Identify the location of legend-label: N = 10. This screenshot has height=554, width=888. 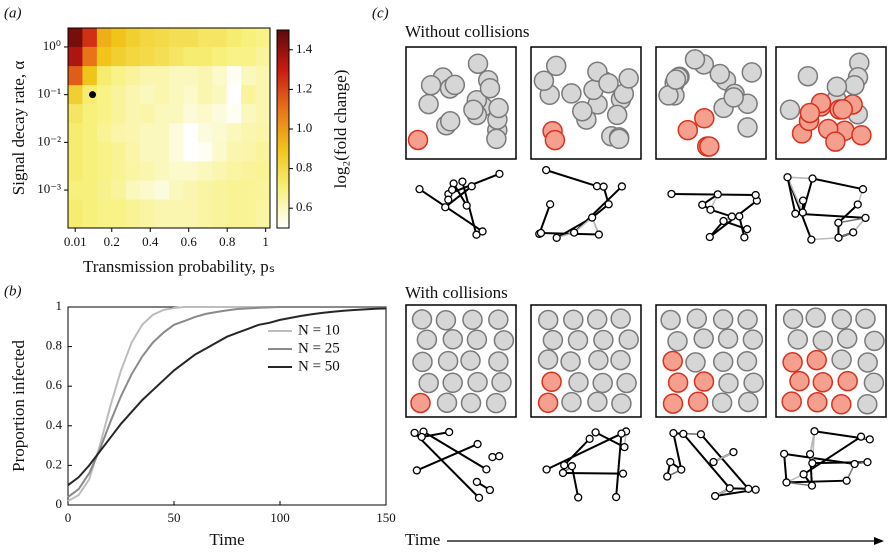
(319, 330).